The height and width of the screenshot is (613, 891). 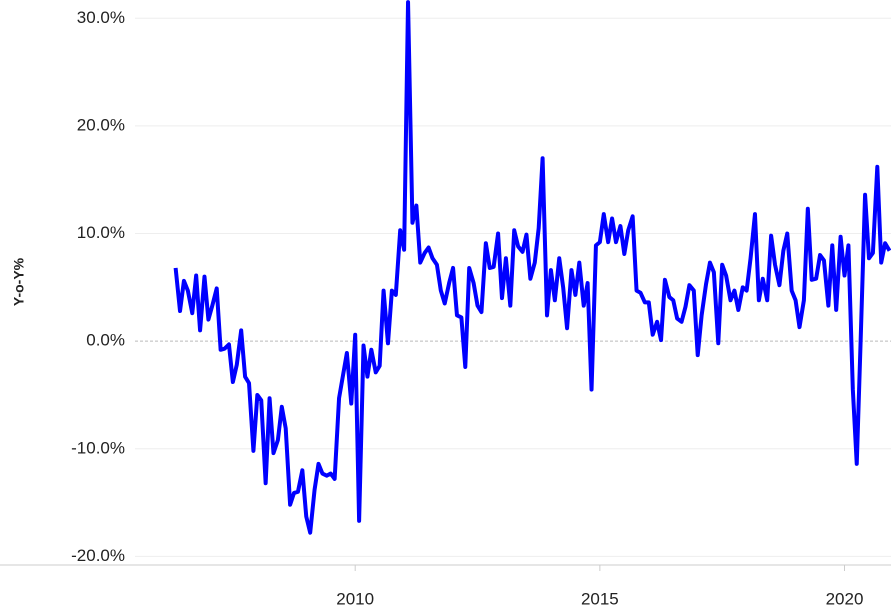 What do you see at coordinates (600, 598) in the screenshot?
I see `x-tick-label: 2015` at bounding box center [600, 598].